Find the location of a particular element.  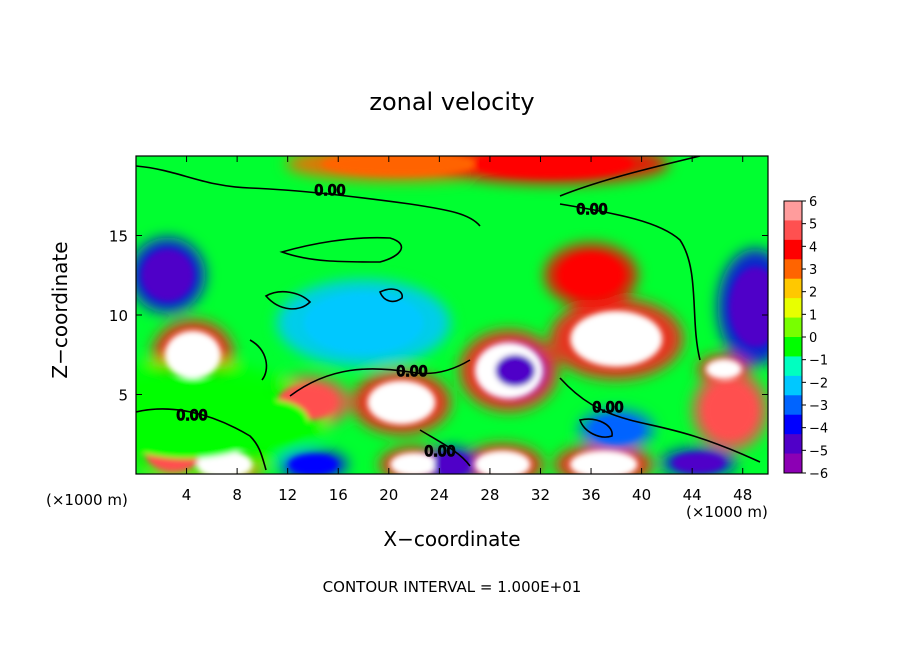

colorbar: 6 5 4 3 2 1 0 −1 −2 −3 −4 −5 −6 is located at coordinates (805, 338).